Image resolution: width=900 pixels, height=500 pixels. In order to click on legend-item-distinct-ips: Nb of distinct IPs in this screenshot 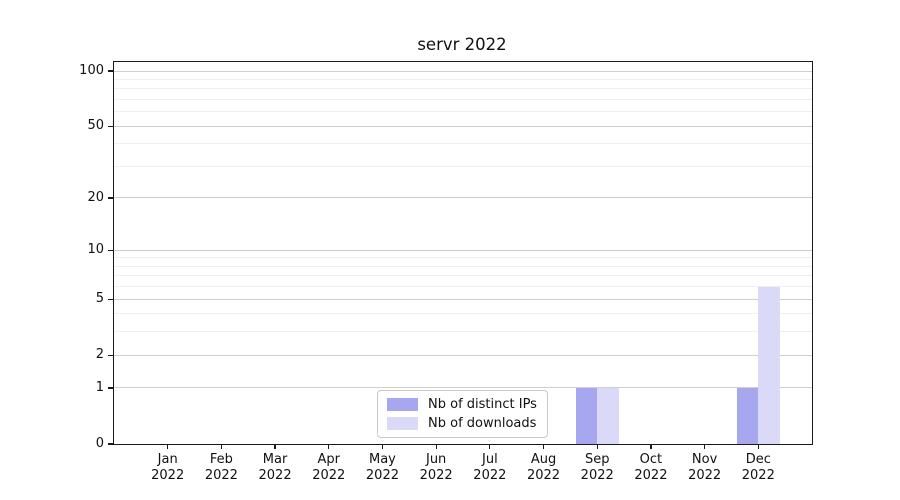, I will do `click(462, 404)`.